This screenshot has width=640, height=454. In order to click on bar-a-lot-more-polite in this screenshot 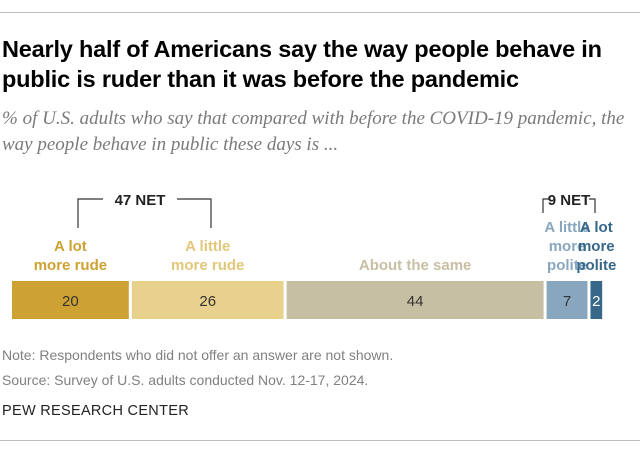, I will do `click(596, 300)`.